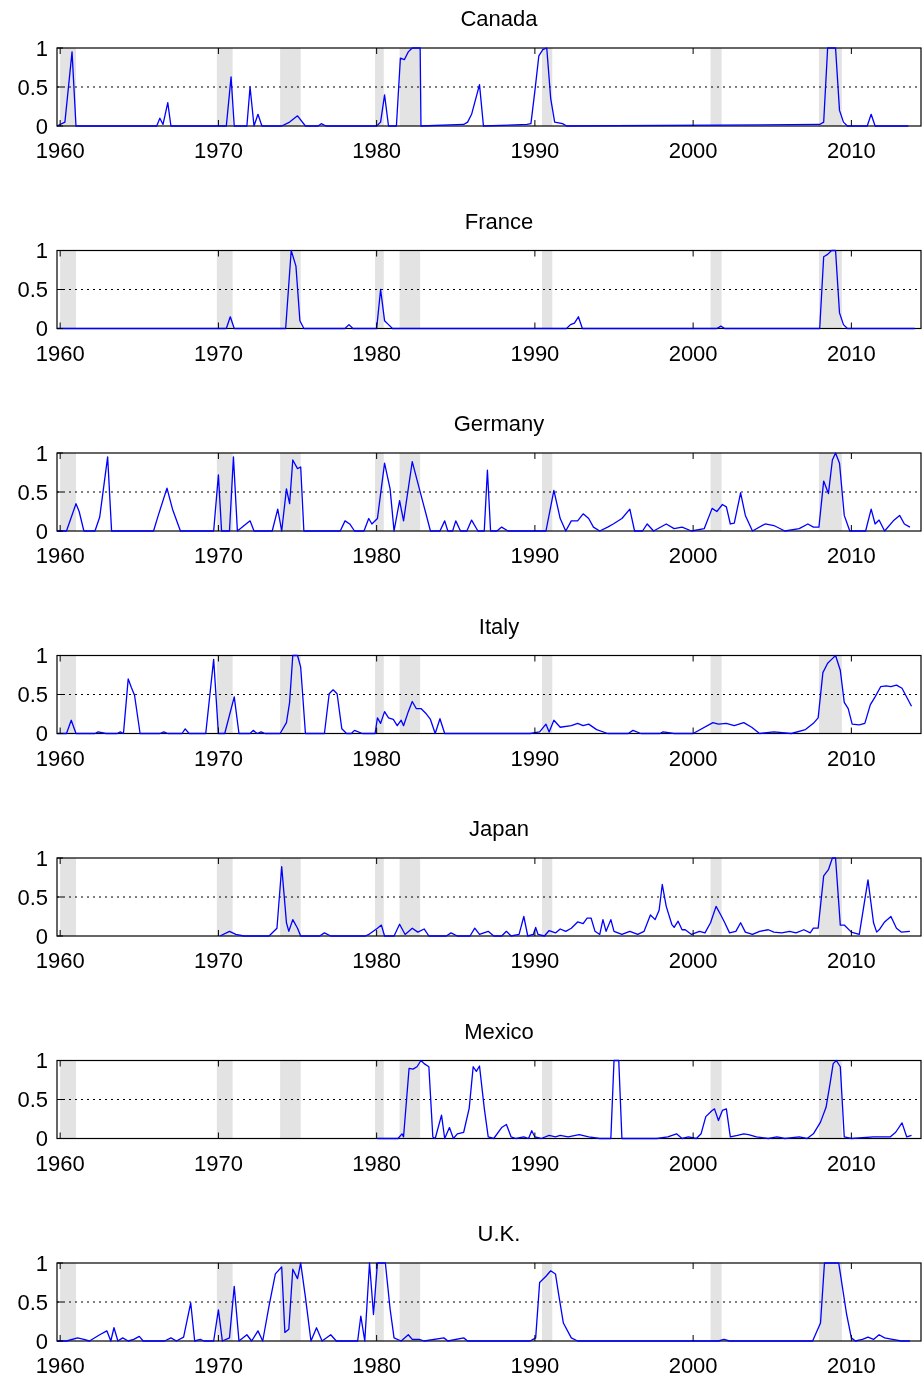 This screenshot has height=1378, width=922. What do you see at coordinates (499, 221) in the screenshot?
I see `chart-title: France` at bounding box center [499, 221].